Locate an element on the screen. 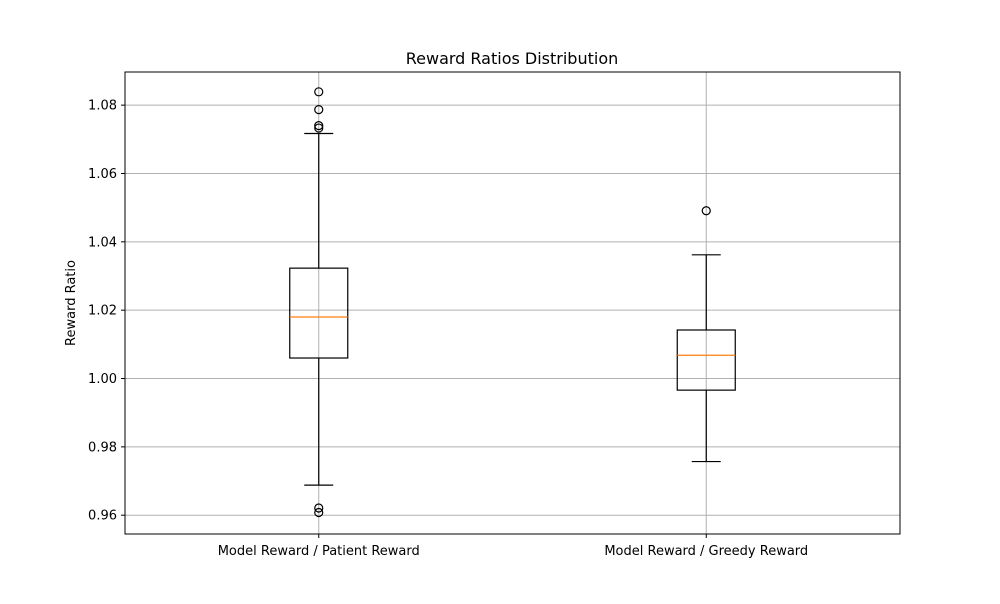 The image size is (1000, 604). y-tick-label: 0.96 is located at coordinates (102, 516).